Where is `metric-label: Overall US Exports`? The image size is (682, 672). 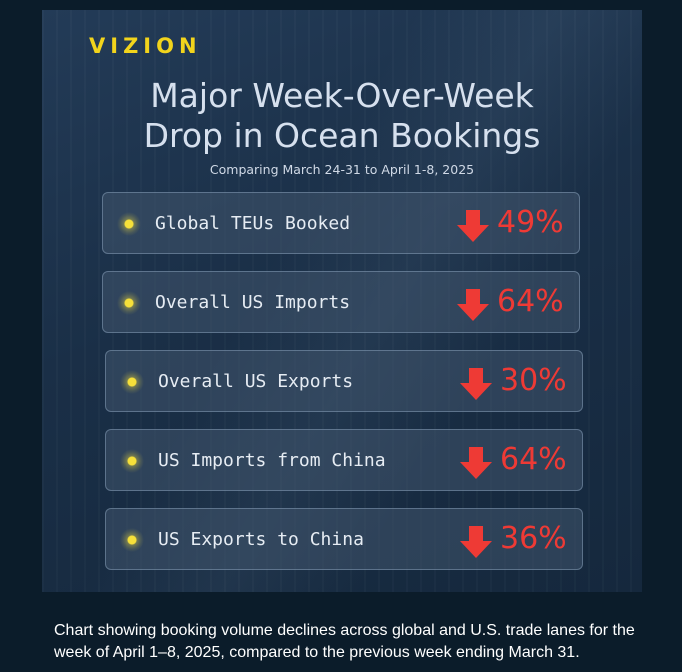 metric-label: Overall US Exports is located at coordinates (256, 381).